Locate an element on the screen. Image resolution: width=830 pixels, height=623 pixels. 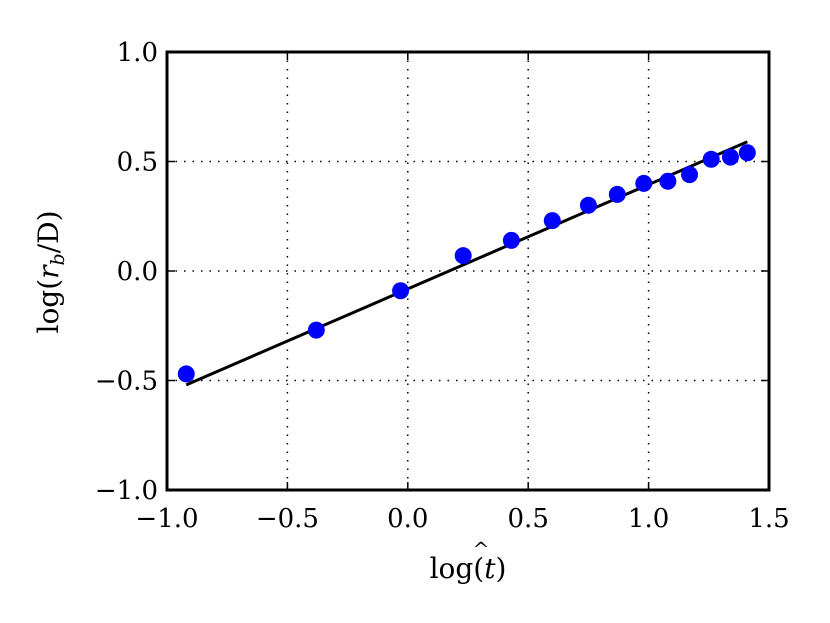
y-tick-label: 1.0 is located at coordinates (137, 53).